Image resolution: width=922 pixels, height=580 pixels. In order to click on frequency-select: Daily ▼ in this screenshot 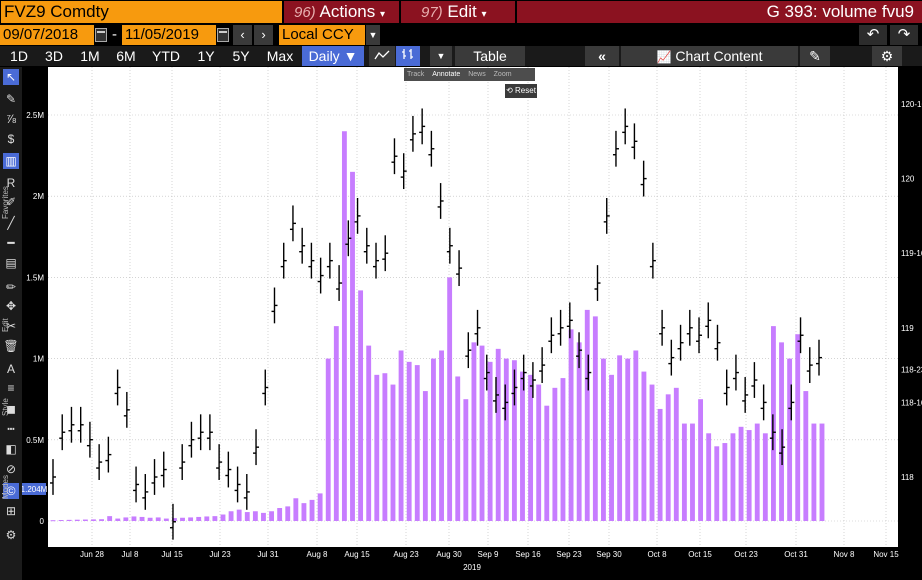, I will do `click(333, 56)`.